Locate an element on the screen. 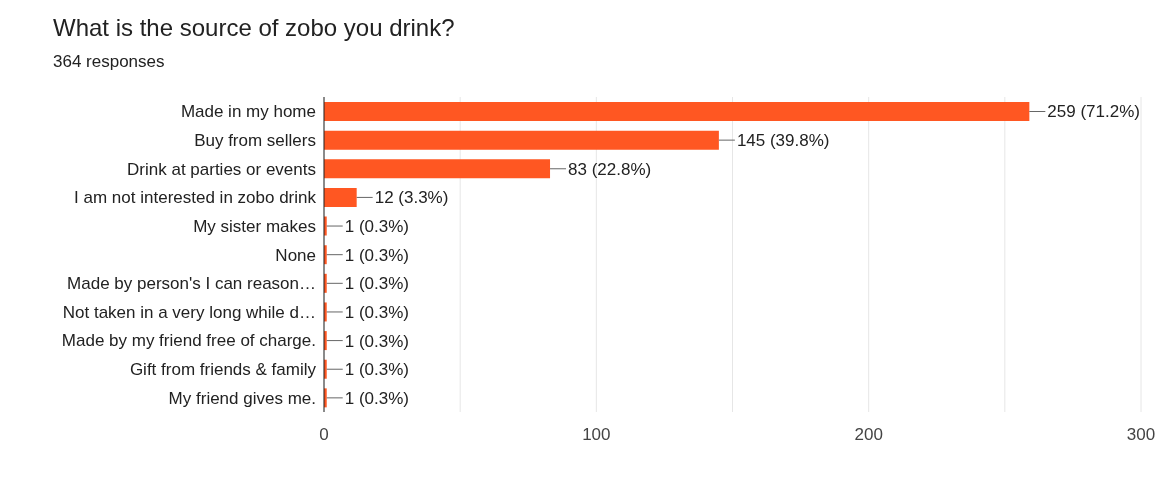  x-tick-label: 200 is located at coordinates (868, 435).